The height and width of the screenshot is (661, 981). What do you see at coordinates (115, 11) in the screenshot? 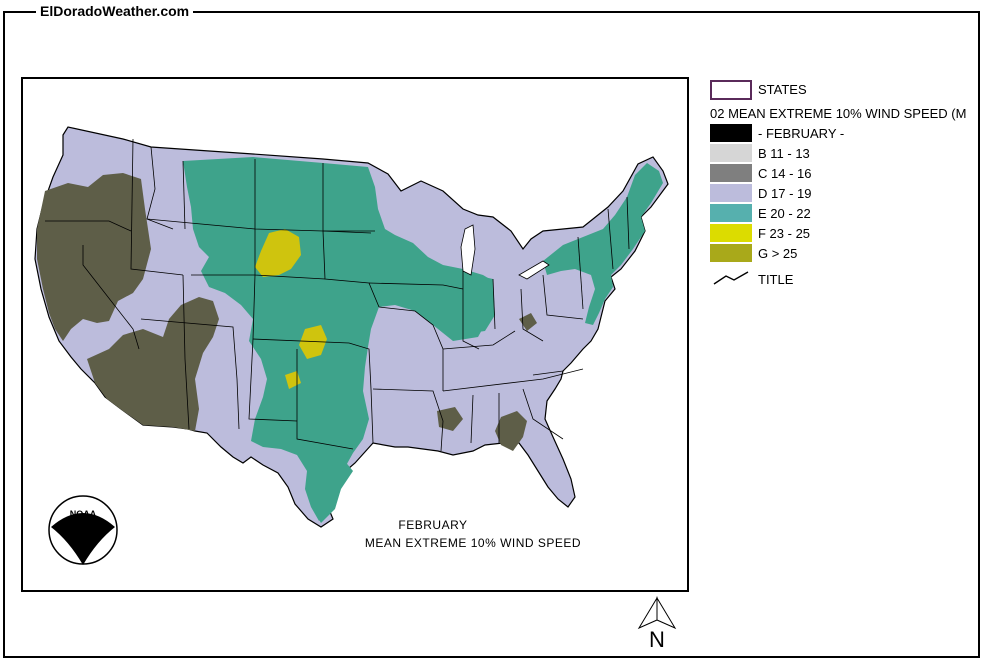
I see `site-label: ElDoradoWeather.com` at bounding box center [115, 11].